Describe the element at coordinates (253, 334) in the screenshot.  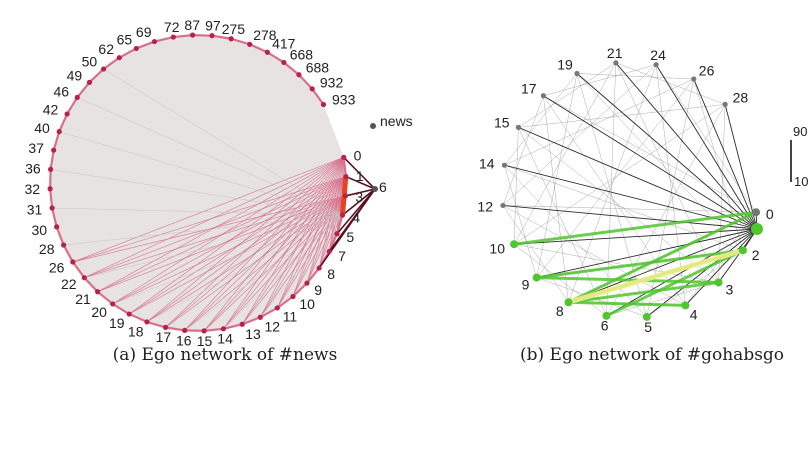
I see `news-node-label: 13` at that location.